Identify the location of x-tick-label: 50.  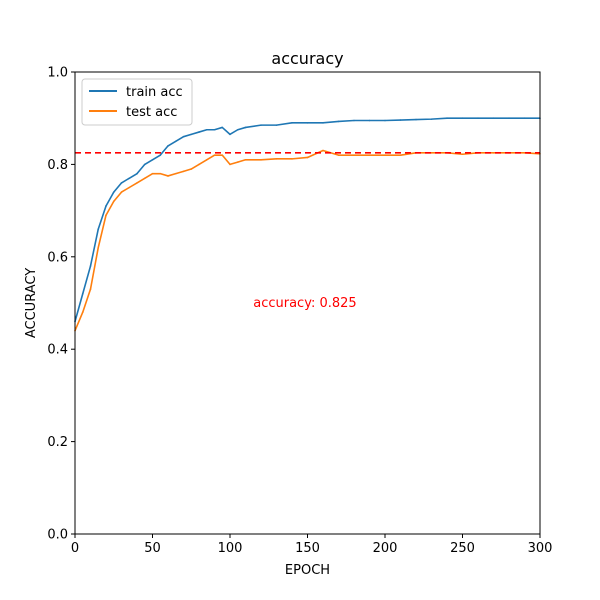
(152, 548).